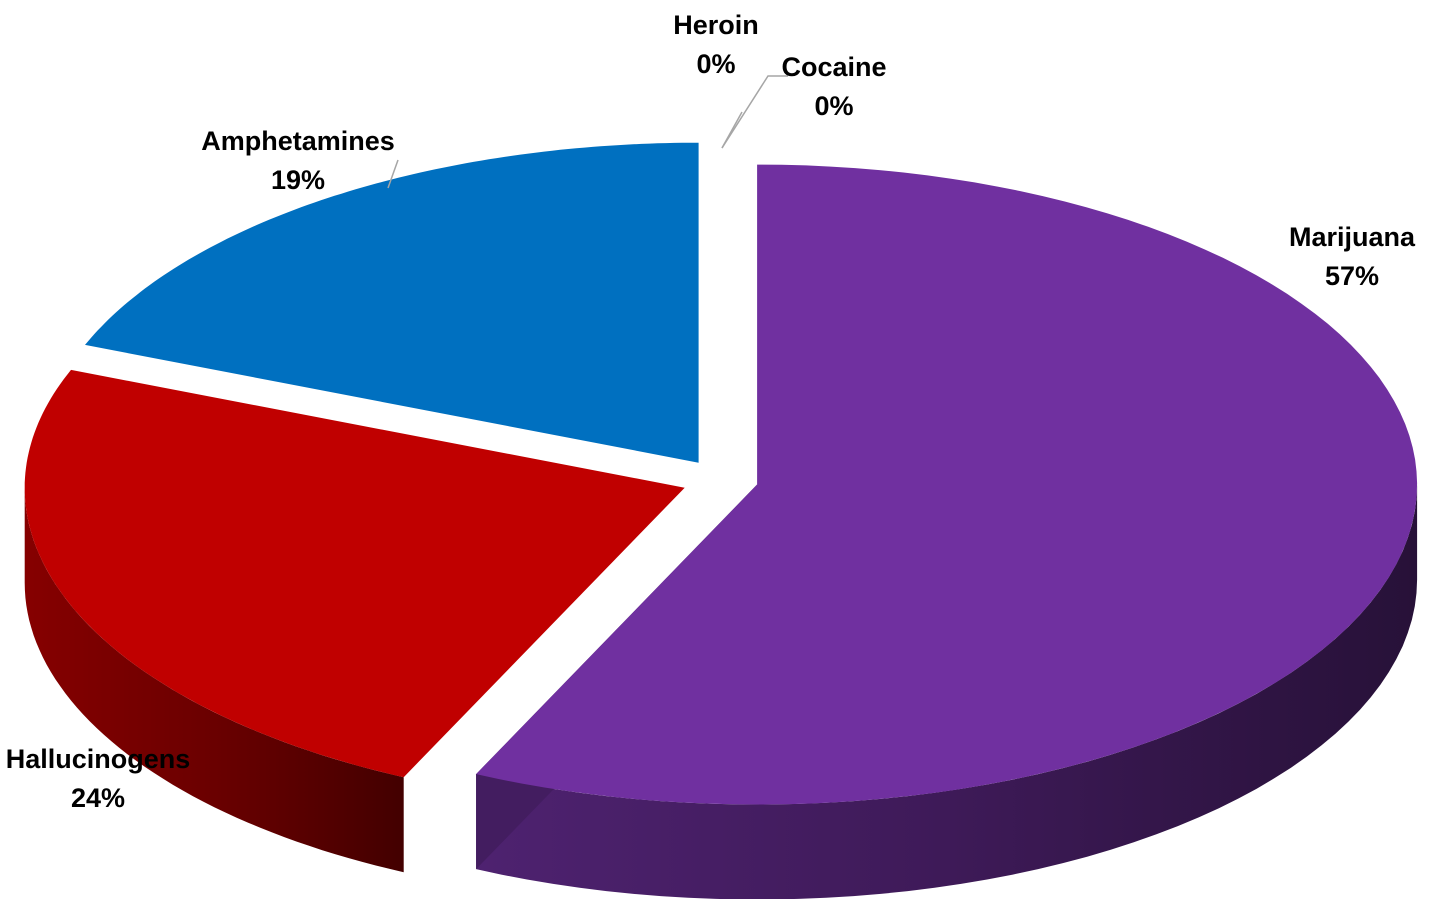  I want to click on label-hallucinogens-name: Hallucinogens, so click(98, 759).